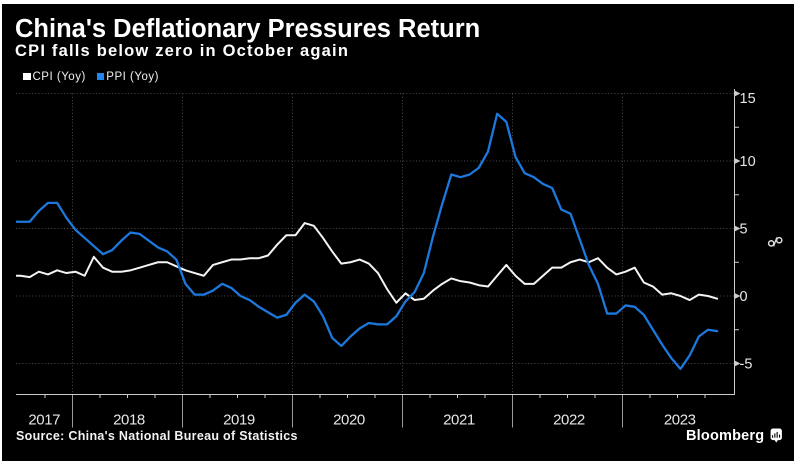  Describe the element at coordinates (459, 420) in the screenshot. I see `svg-text: 2021` at that location.